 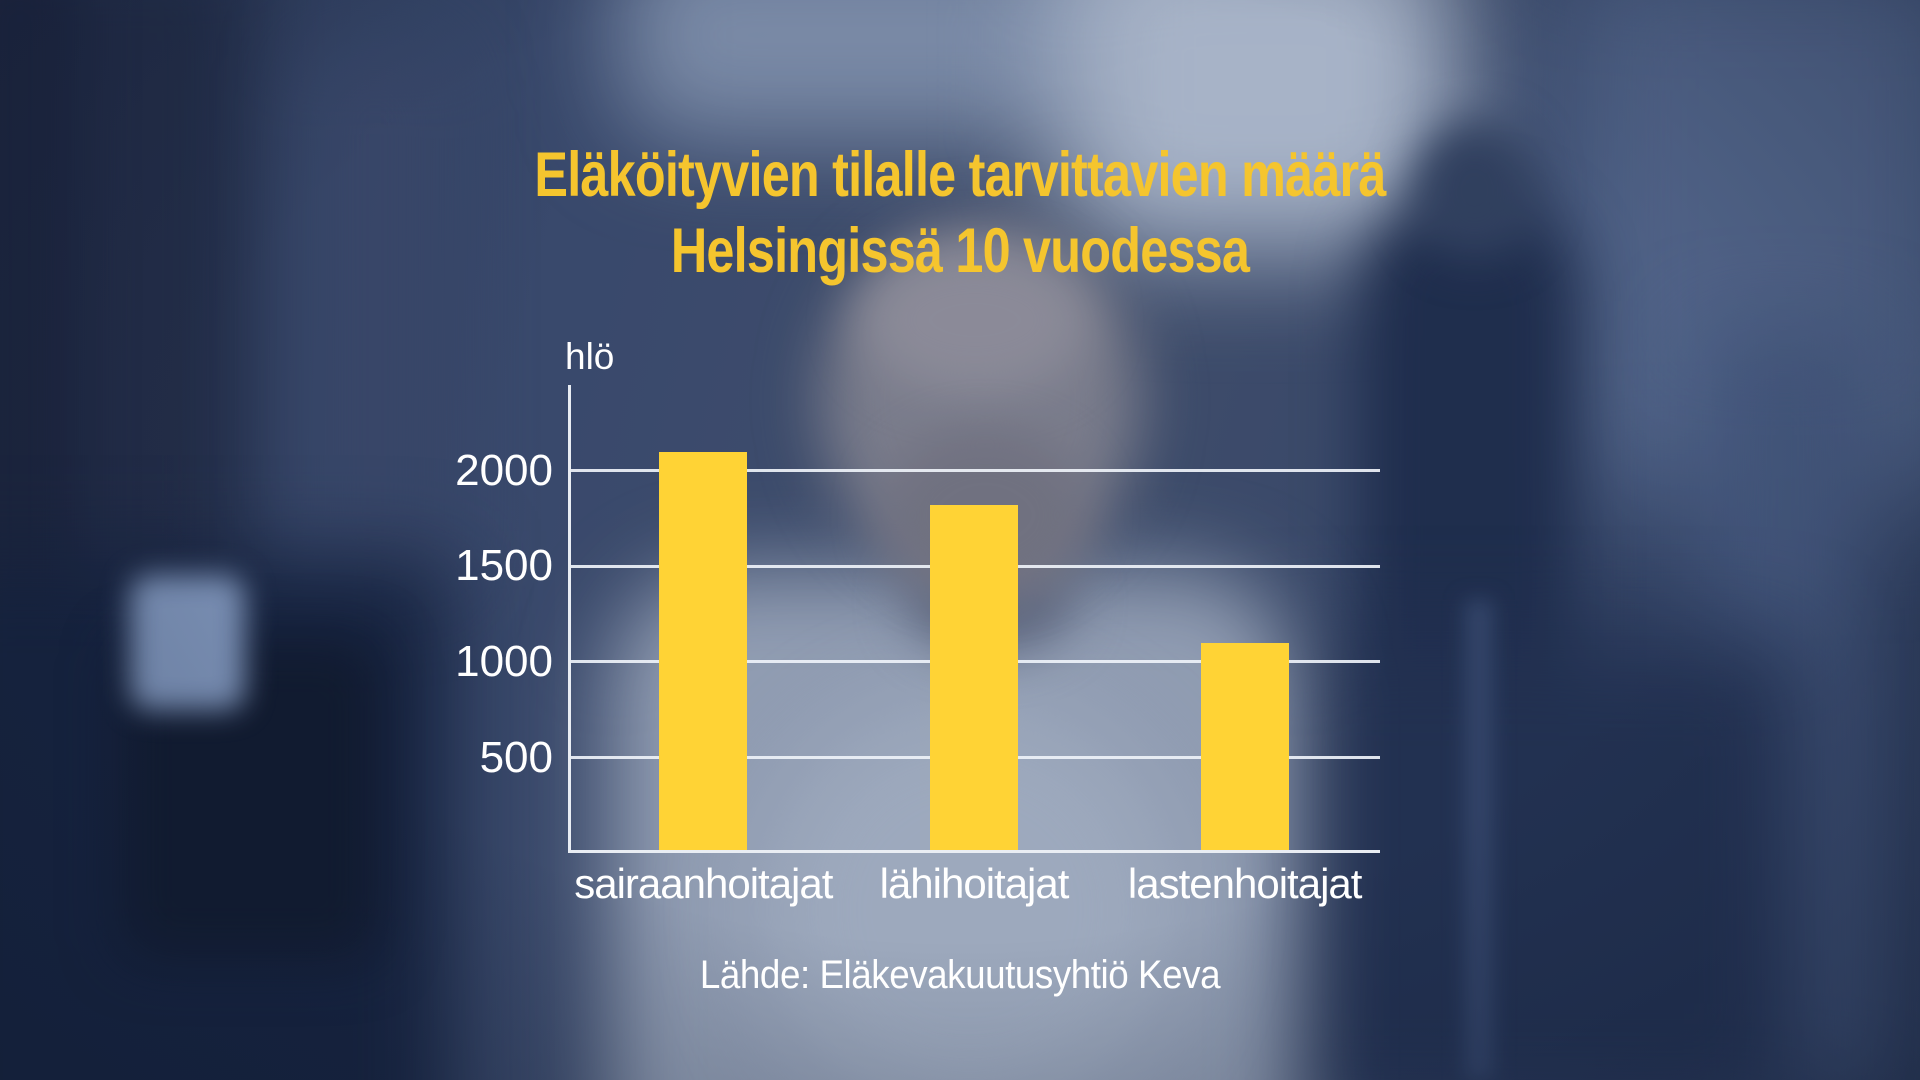 I want to click on y-axis-unit-label: hlö, so click(x=590, y=356).